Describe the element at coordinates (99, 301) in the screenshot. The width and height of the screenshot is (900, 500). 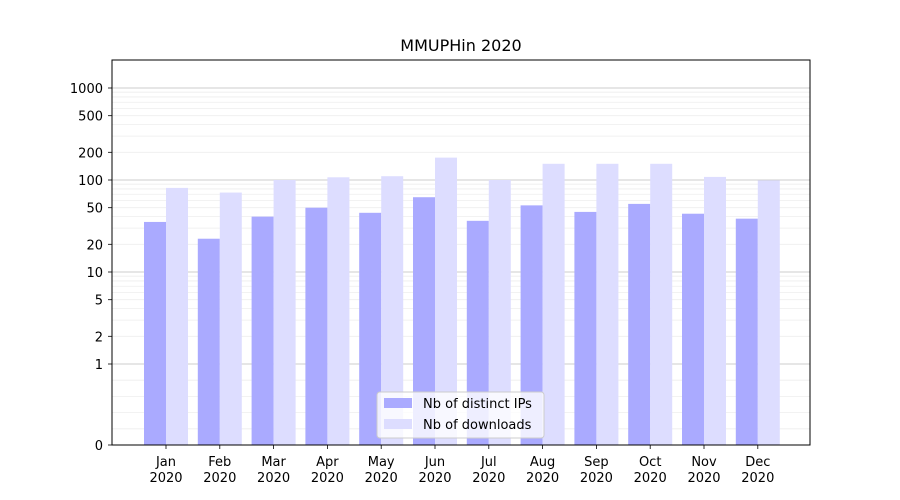
I see `y-tick-label: 5` at that location.